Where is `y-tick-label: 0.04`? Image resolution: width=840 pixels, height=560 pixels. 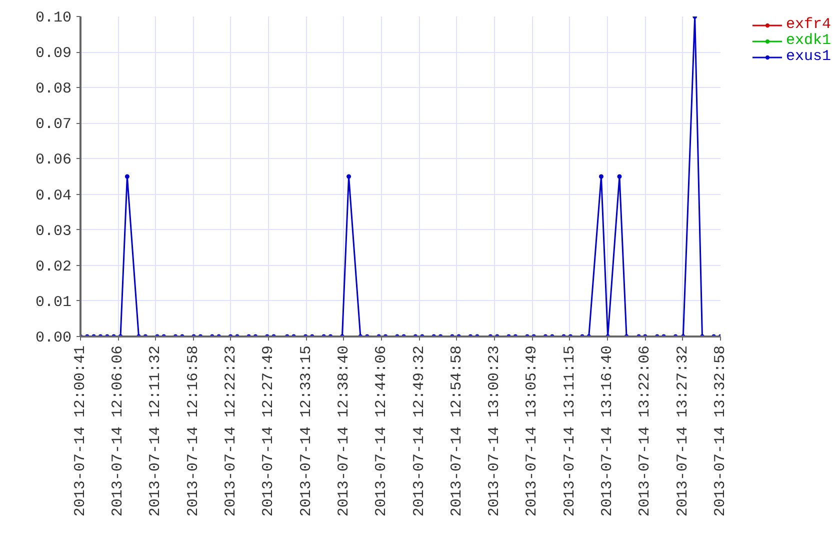
y-tick-label: 0.04 is located at coordinates (53, 195).